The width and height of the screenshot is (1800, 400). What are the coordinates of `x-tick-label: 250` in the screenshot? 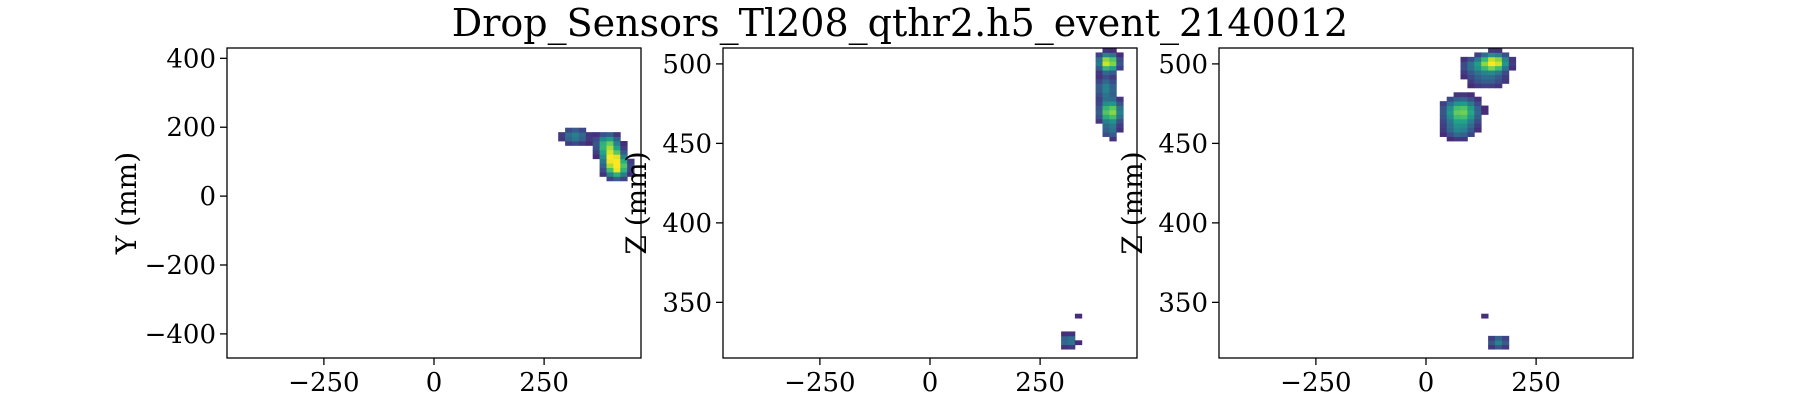 It's located at (1040, 383).